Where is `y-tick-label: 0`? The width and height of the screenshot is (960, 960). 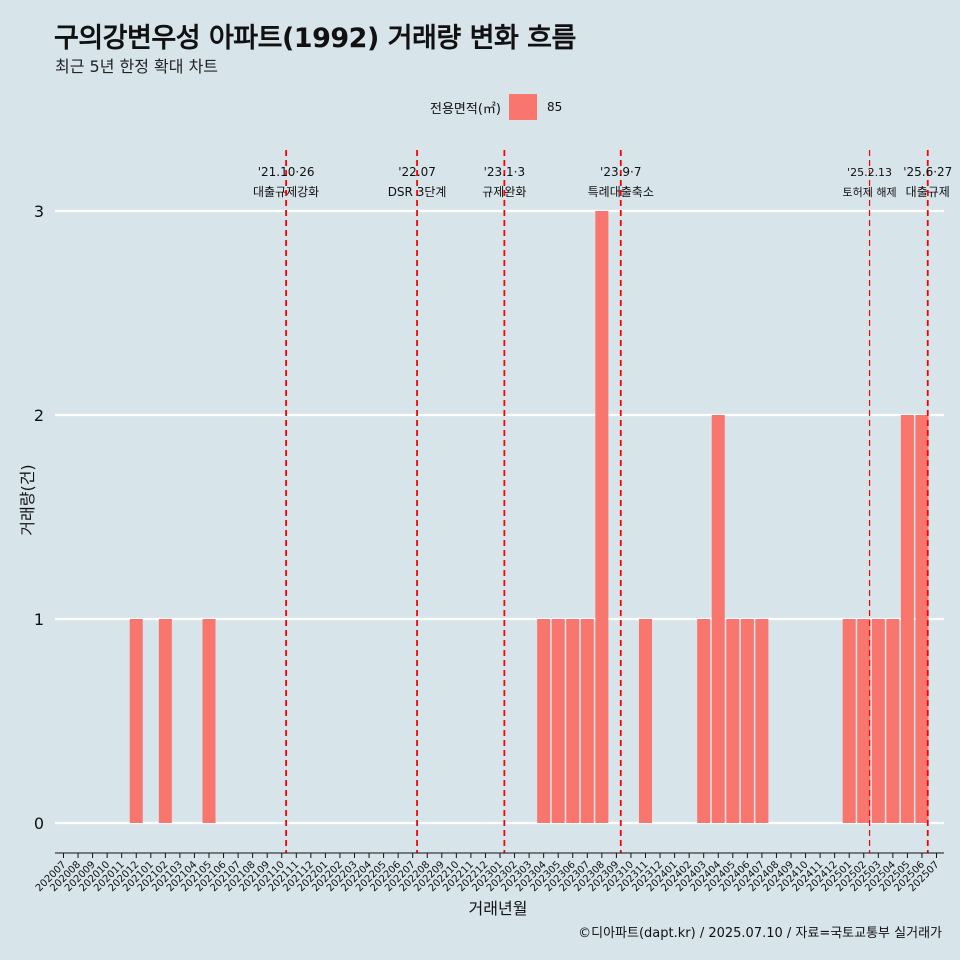
y-tick-label: 0 is located at coordinates (39, 823).